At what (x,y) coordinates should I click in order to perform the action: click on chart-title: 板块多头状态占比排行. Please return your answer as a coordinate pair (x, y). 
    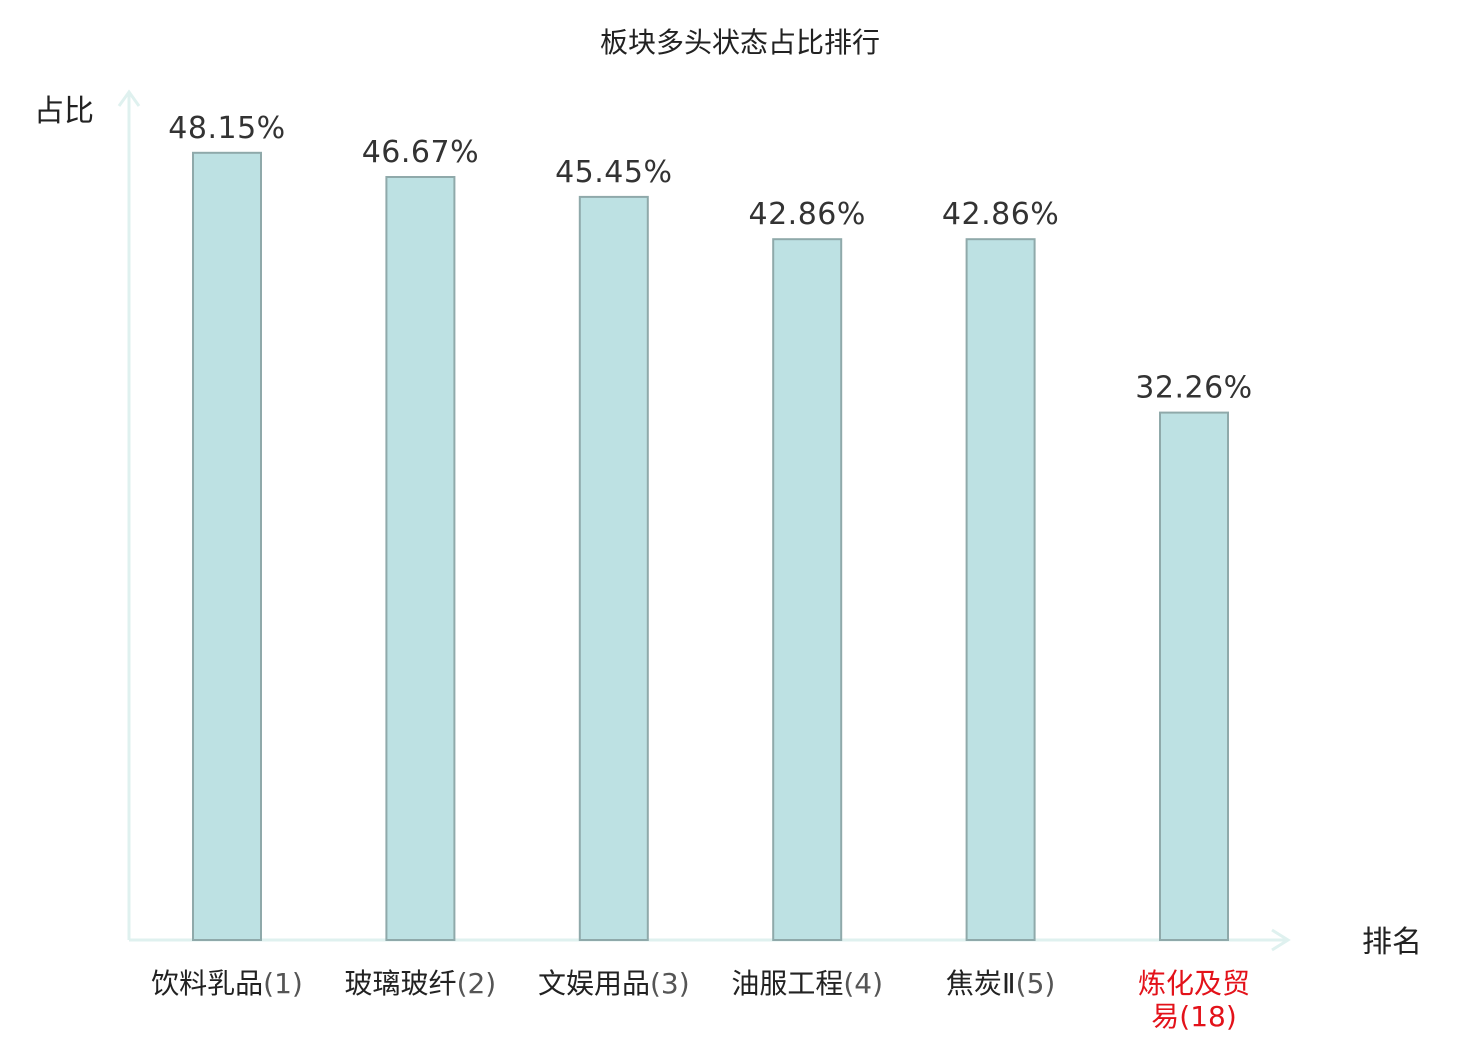
    Looking at the image, I should click on (740, 42).